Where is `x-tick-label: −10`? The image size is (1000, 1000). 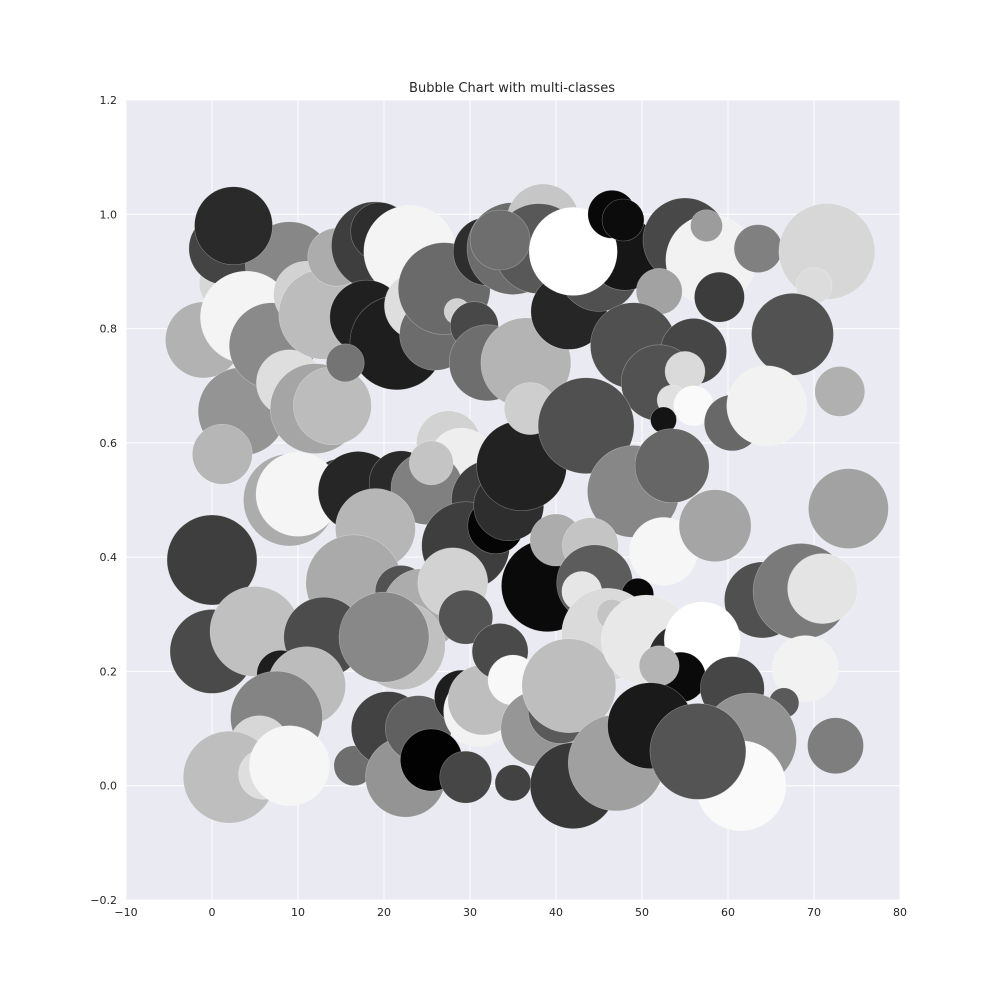
x-tick-label: −10 is located at coordinates (125, 912).